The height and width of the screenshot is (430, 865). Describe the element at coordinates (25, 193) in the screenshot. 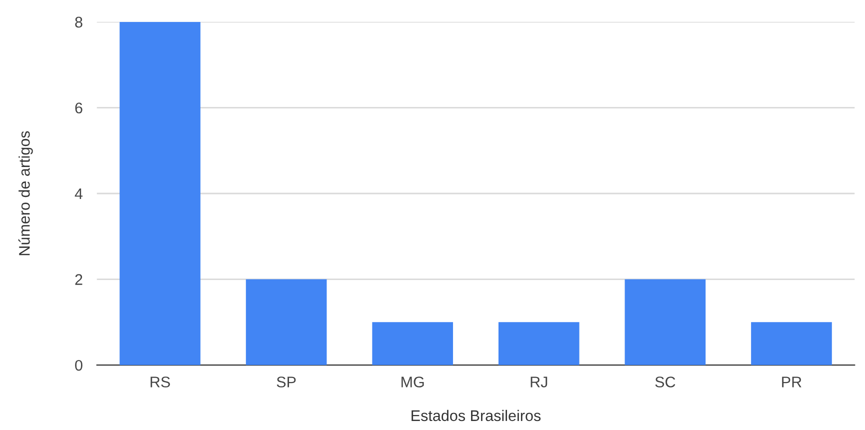

I see `y-axis-title: Número de artigos` at that location.